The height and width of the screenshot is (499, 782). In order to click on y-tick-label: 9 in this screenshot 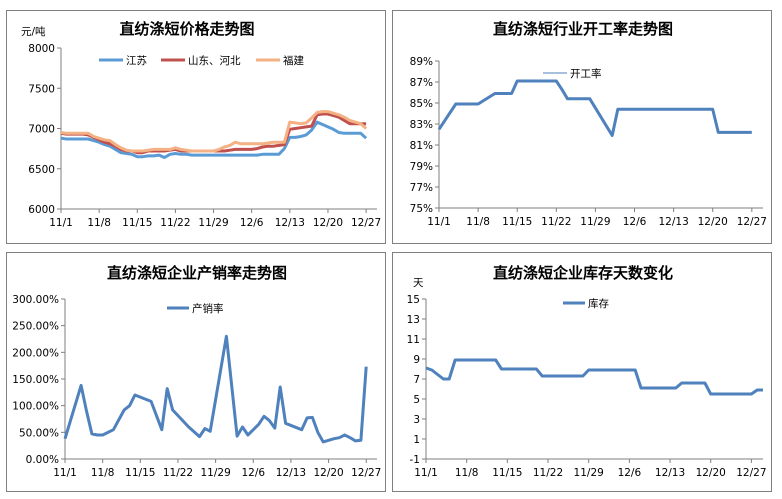, I will do `click(416, 360)`.